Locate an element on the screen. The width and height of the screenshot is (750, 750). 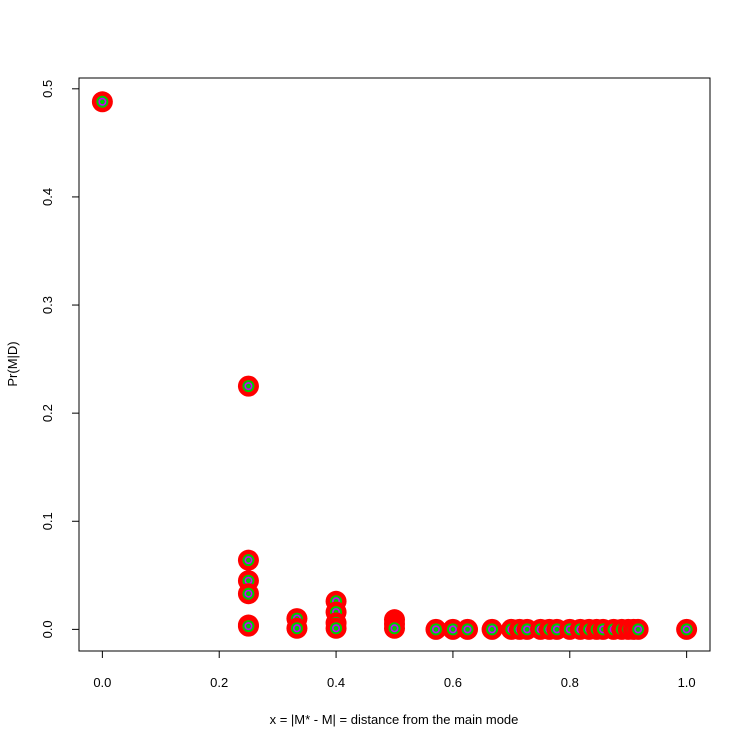
x-tick-label: 0.6 is located at coordinates (453, 682).